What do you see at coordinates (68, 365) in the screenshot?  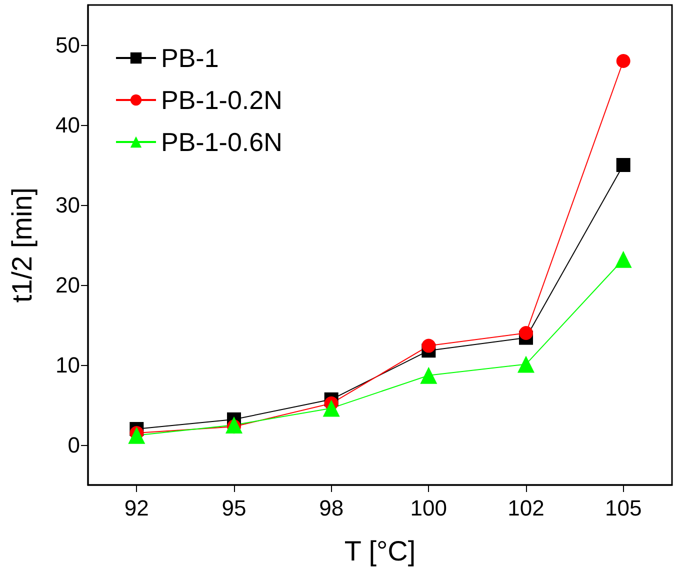 I see `y-tick-label: 10` at bounding box center [68, 365].